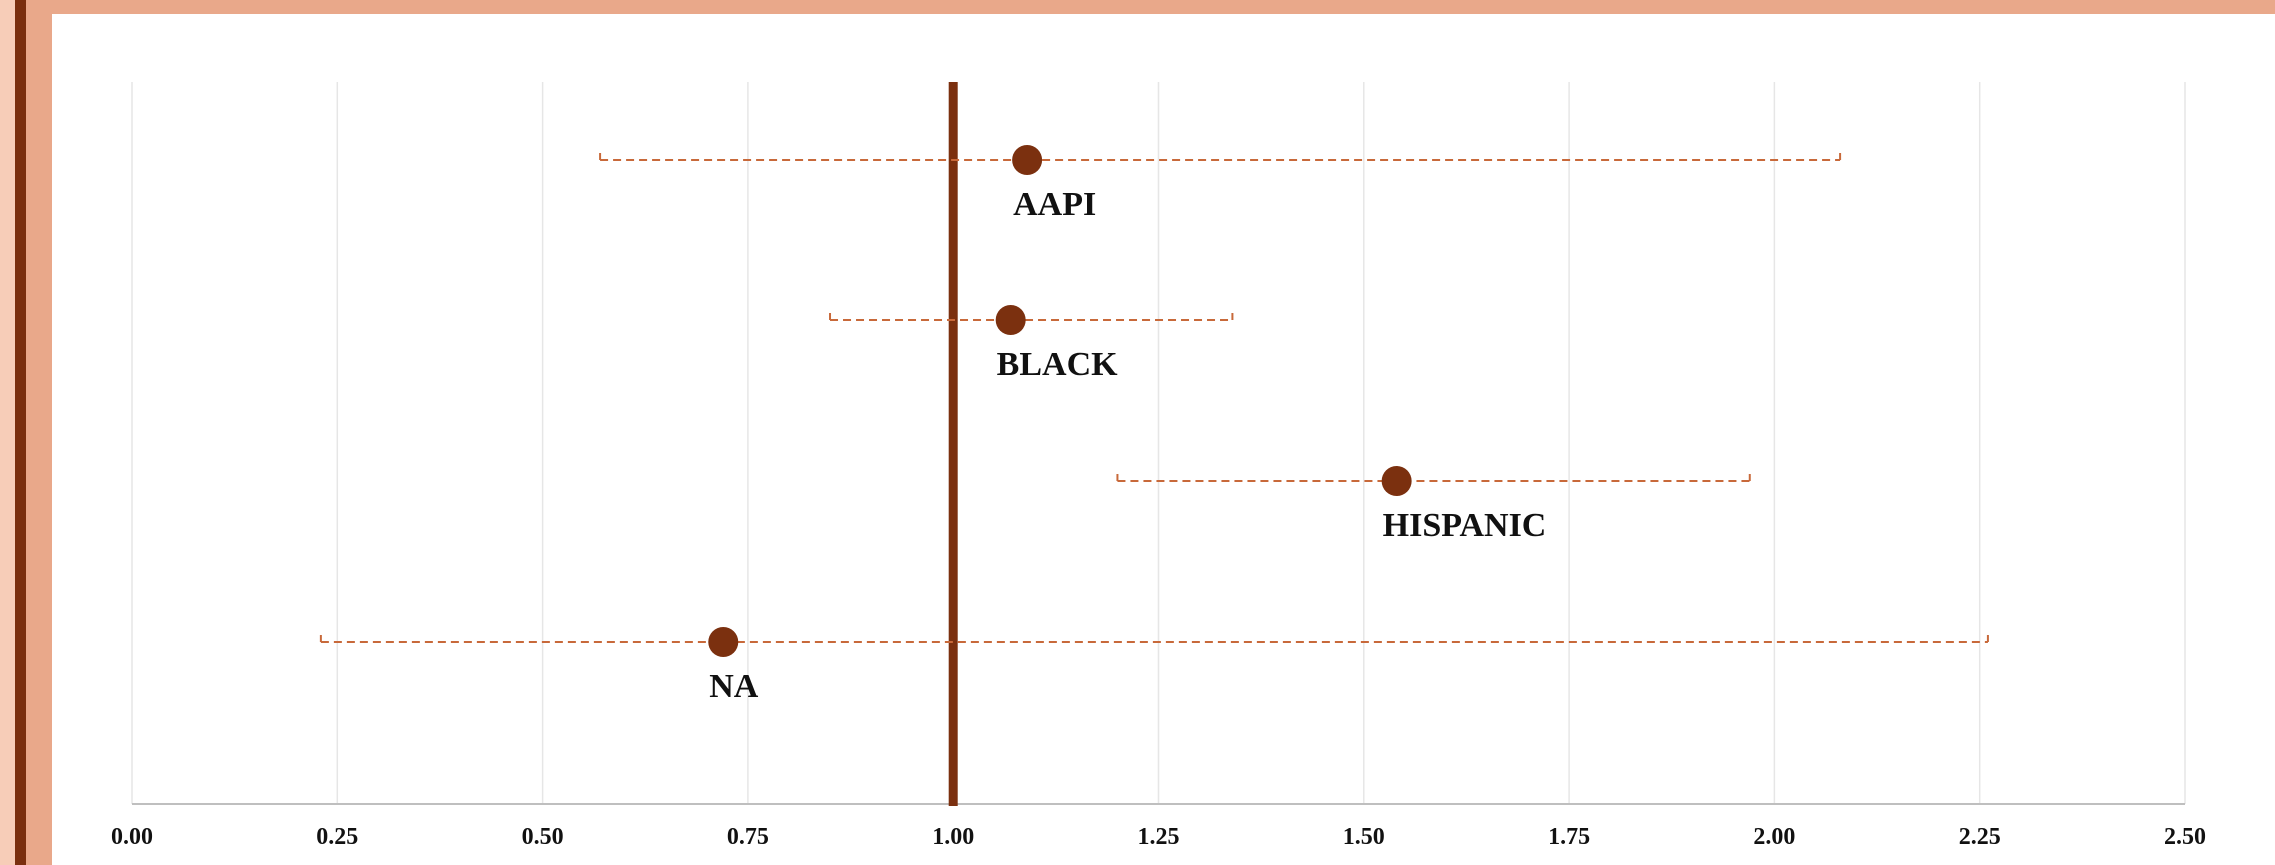 The width and height of the screenshot is (2275, 865). I want to click on category-label: NA, so click(734, 686).